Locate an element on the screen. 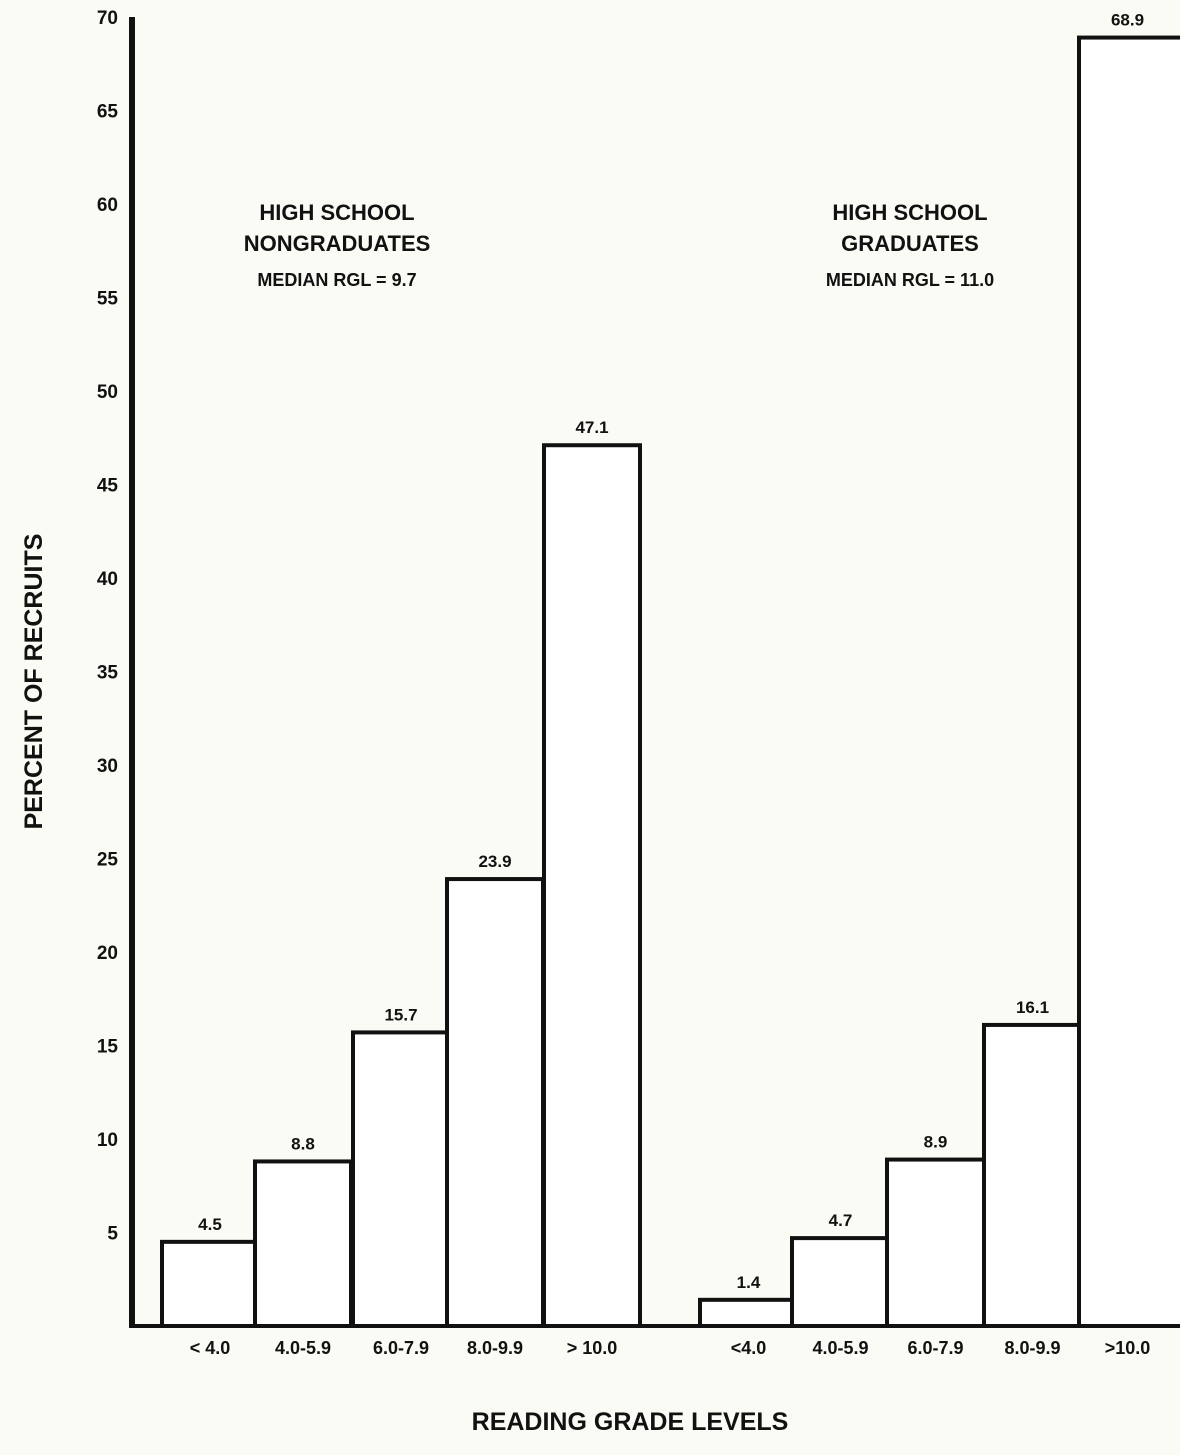 This screenshot has height=1455, width=1180. bar-value-label: 8.9 is located at coordinates (936, 1142).